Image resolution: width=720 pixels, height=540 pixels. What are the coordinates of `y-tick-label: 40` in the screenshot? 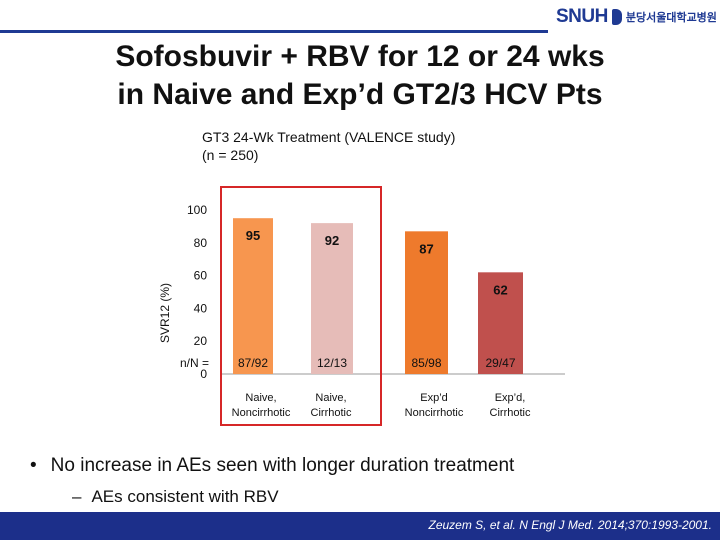 It's located at (201, 308).